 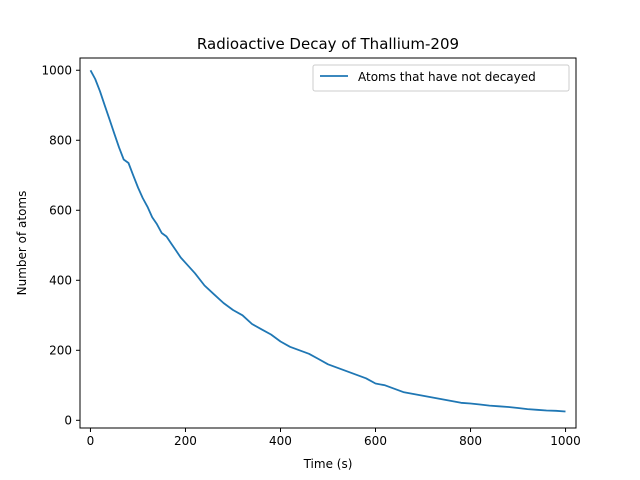 I want to click on x-tick-label: 400, so click(x=280, y=441).